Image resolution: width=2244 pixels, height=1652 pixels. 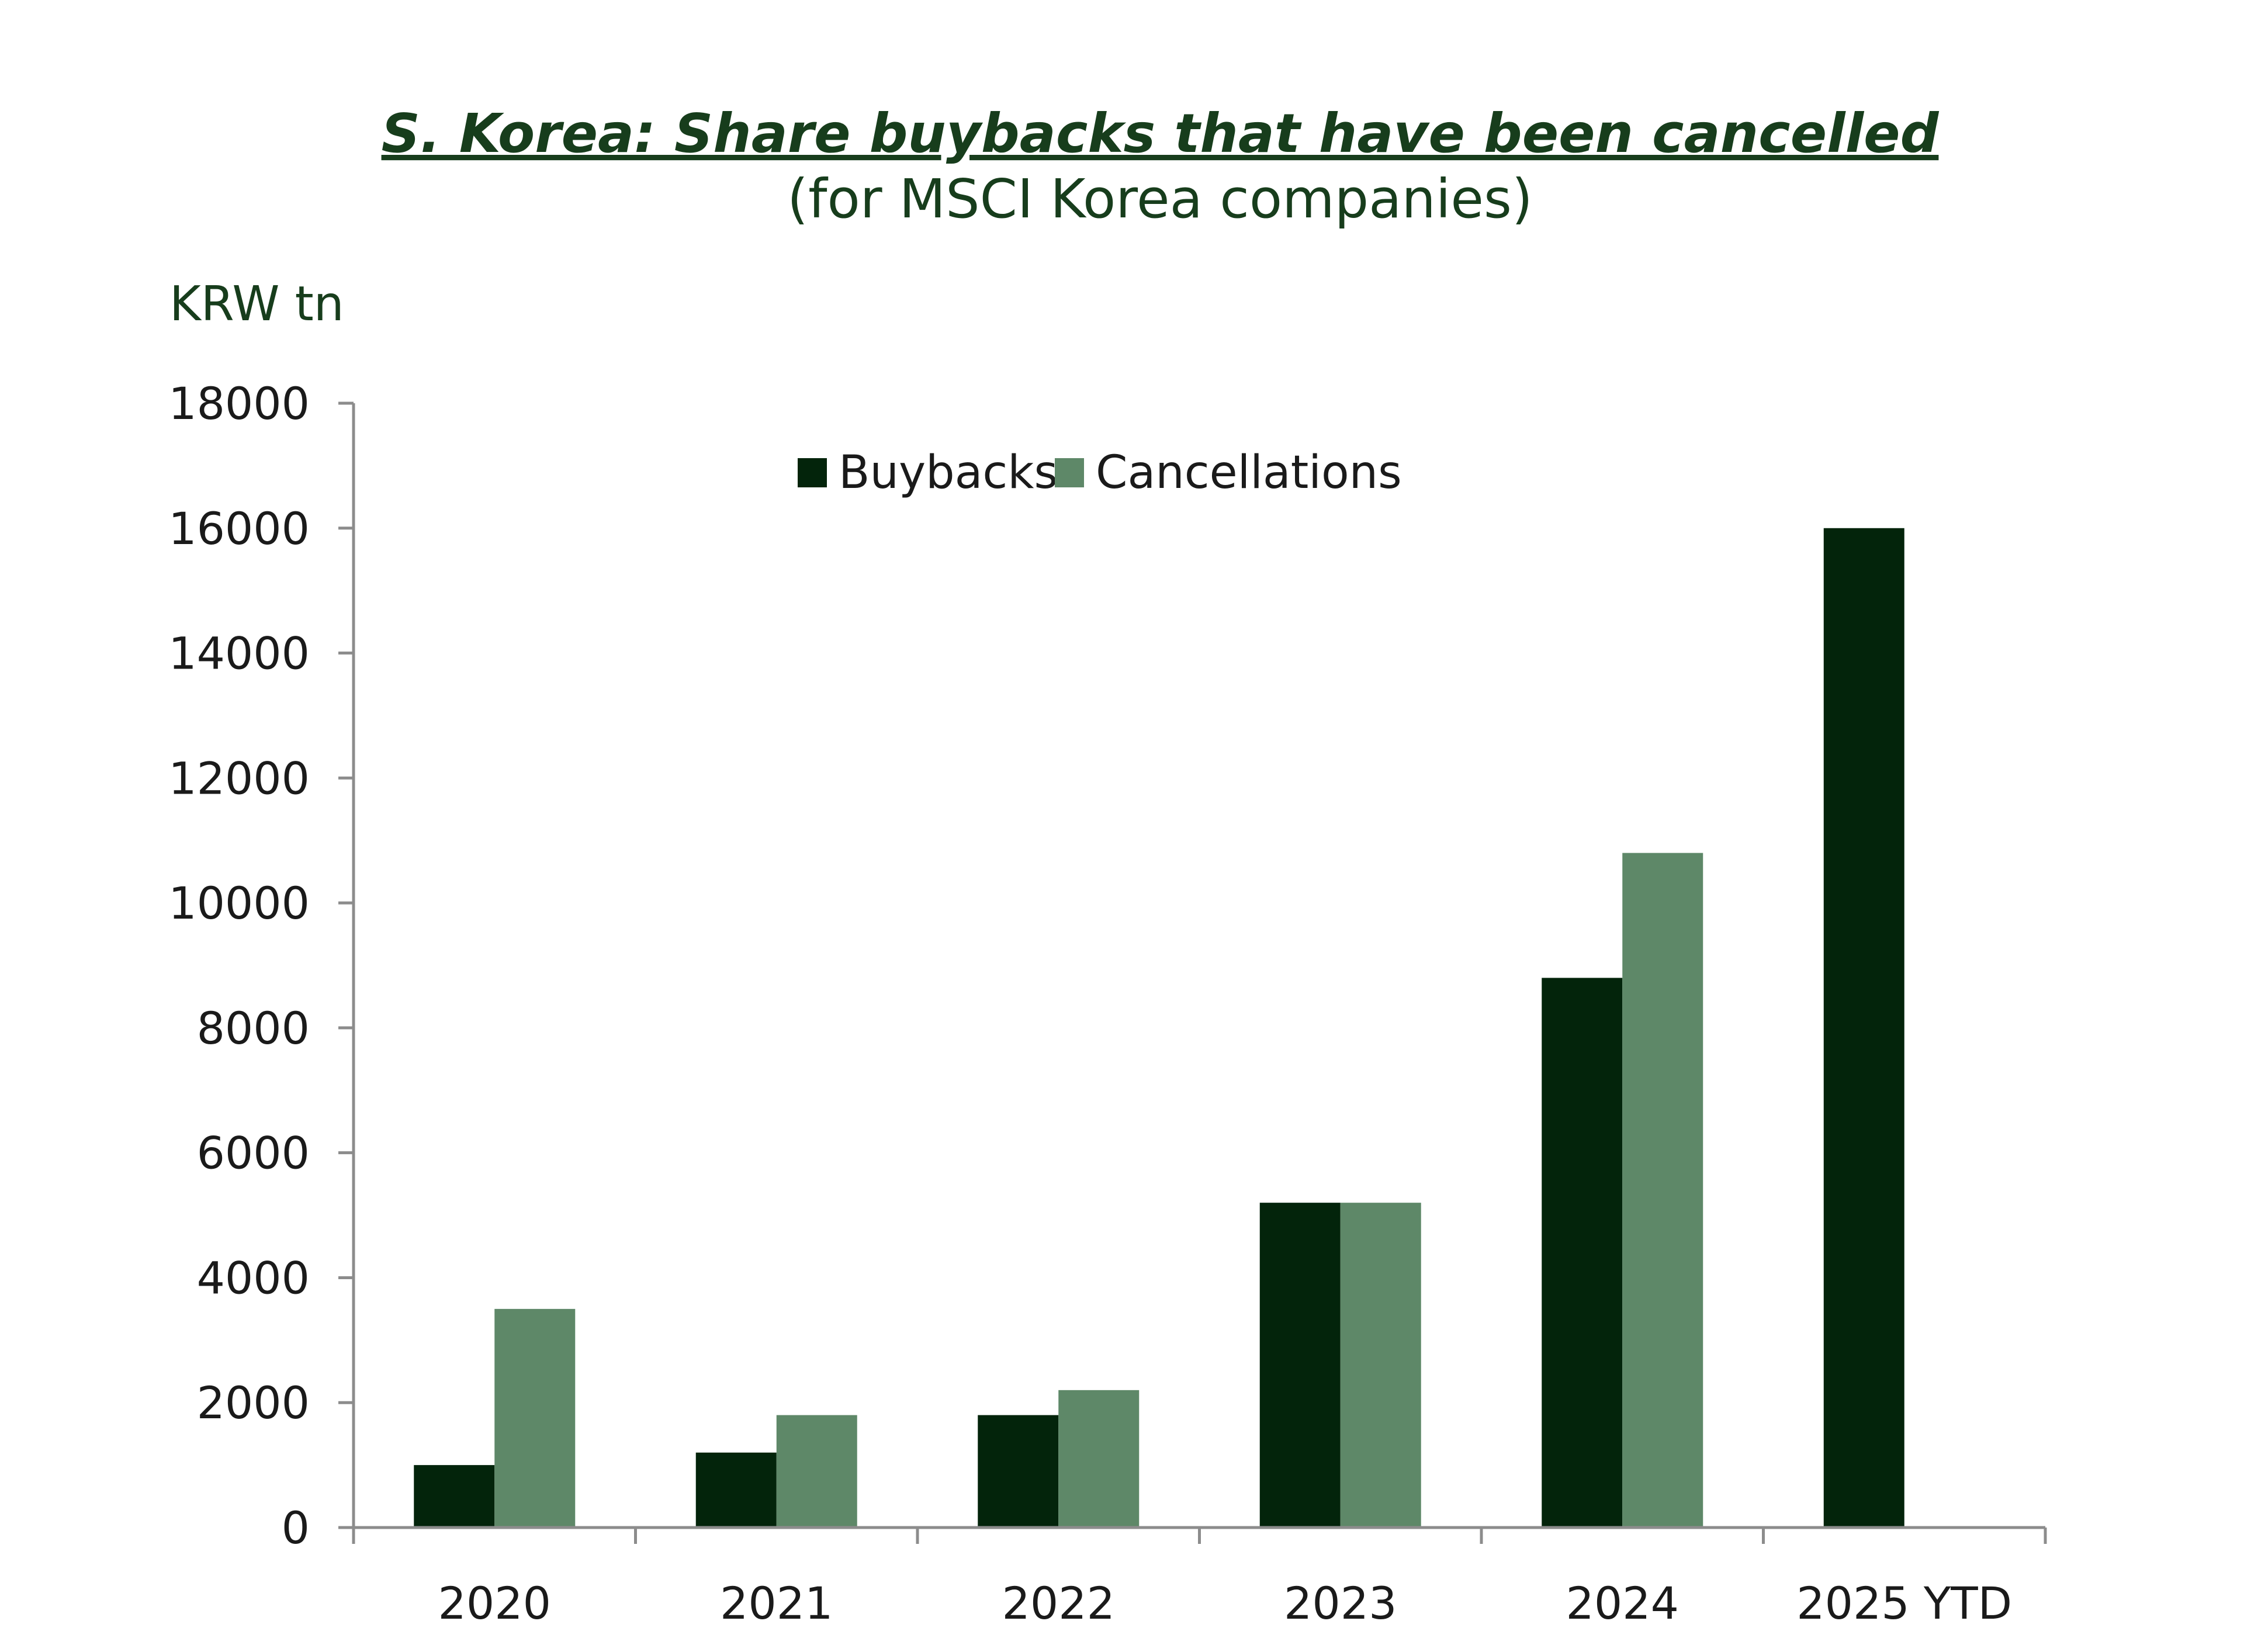 What do you see at coordinates (816, 1471) in the screenshot?
I see `bar-cancellations-2021` at bounding box center [816, 1471].